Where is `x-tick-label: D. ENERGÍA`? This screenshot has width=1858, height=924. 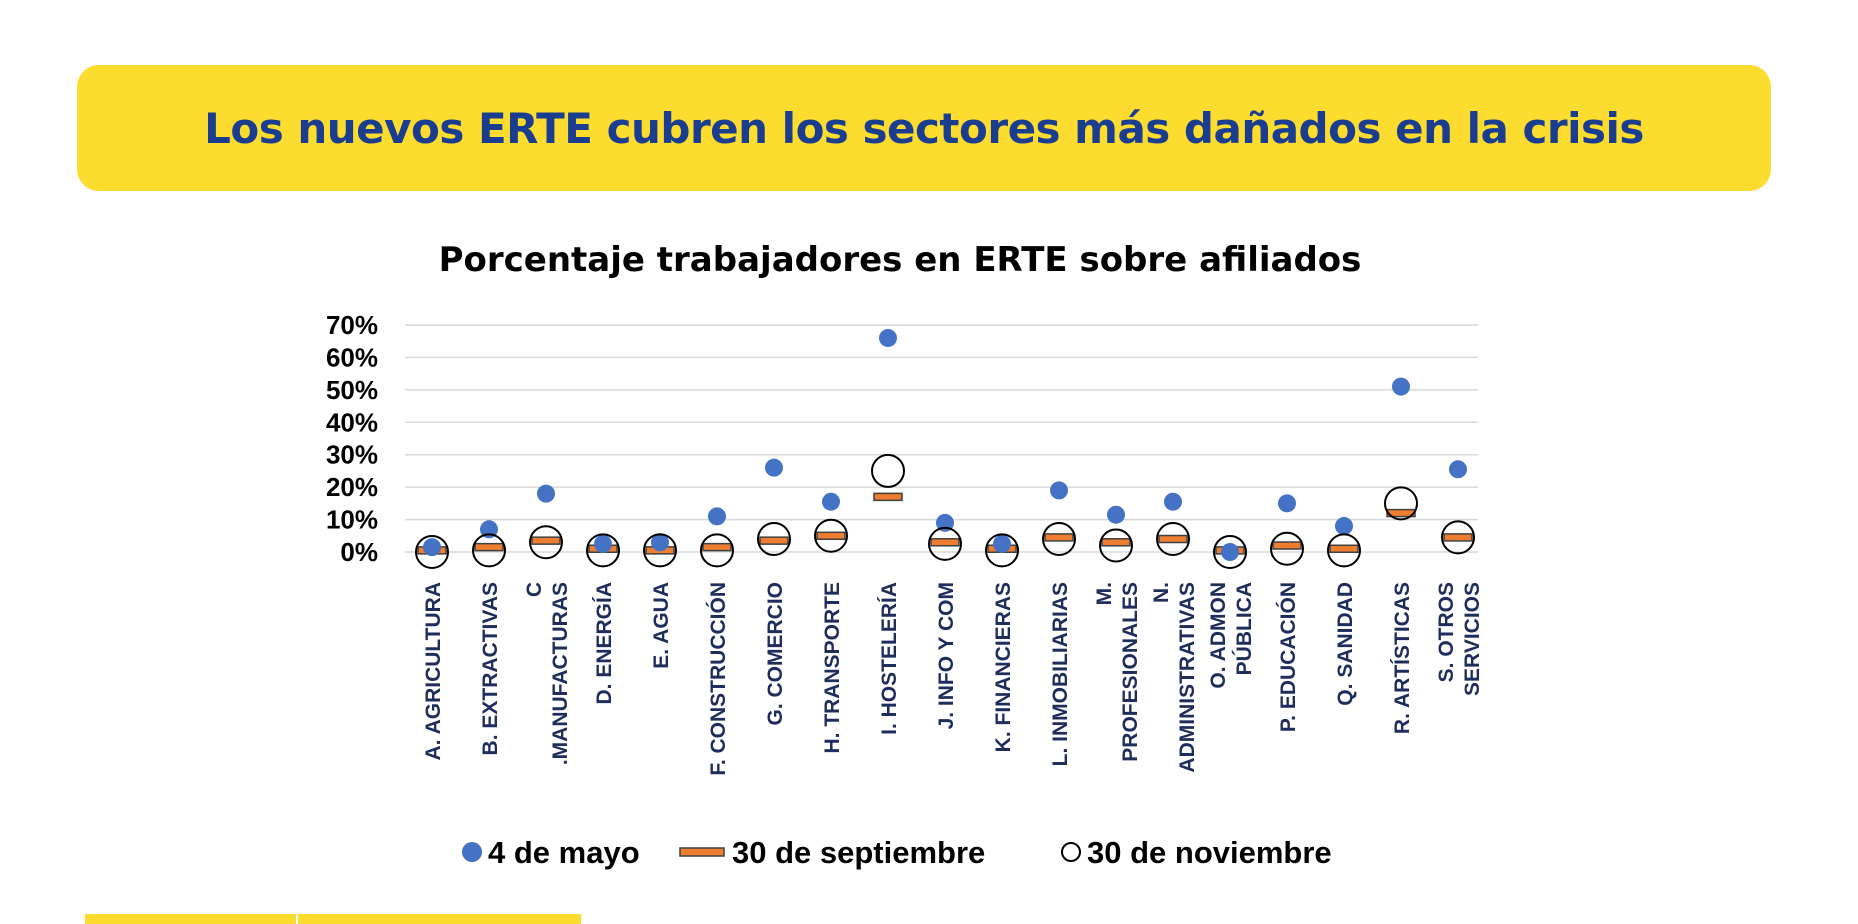 x-tick-label: D. ENERGÍA is located at coordinates (604, 643).